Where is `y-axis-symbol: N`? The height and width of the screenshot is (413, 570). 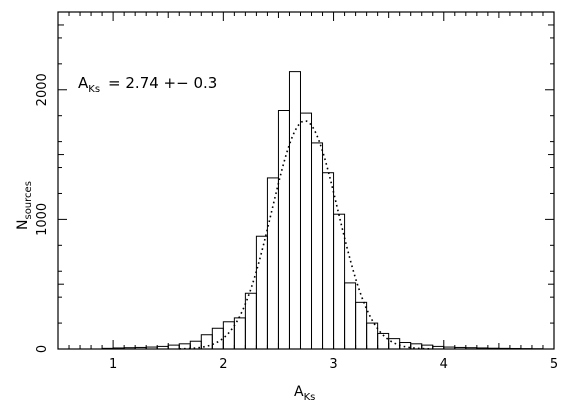
y-axis-symbol: N is located at coordinates (23, 225).